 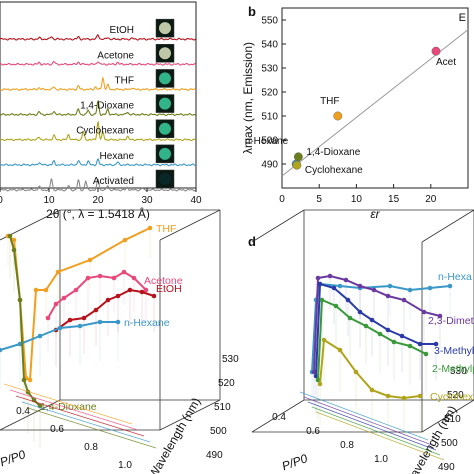 What do you see at coordinates (394, 199) in the screenshot?
I see `x-tick-label-b: 15` at bounding box center [394, 199].